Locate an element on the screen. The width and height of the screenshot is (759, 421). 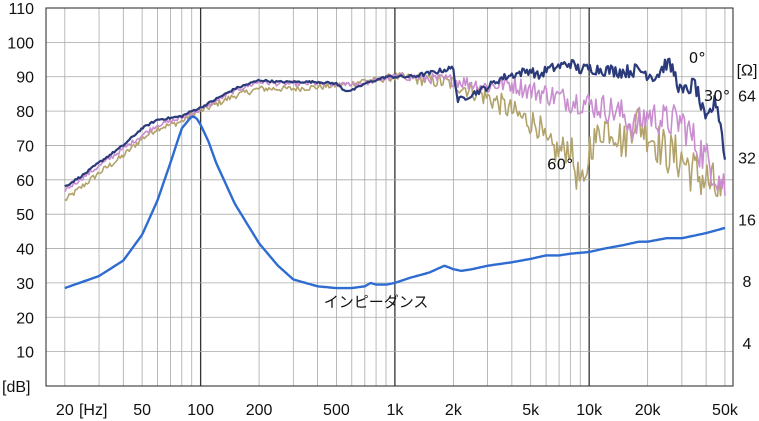
x-tick-label: 100 is located at coordinates (200, 410).